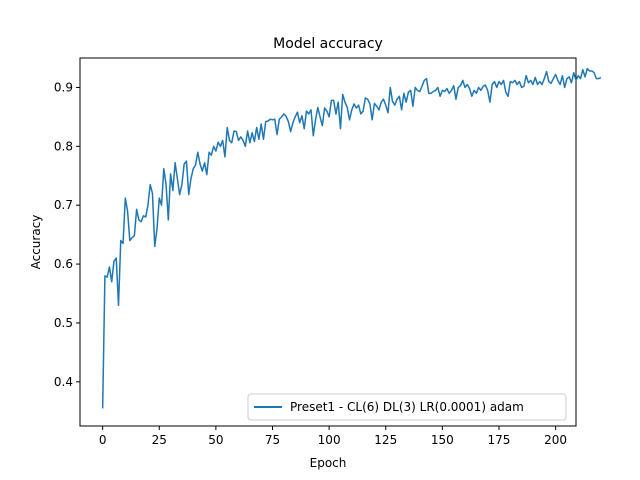 The height and width of the screenshot is (480, 640). Describe the element at coordinates (63, 264) in the screenshot. I see `y-tick-label: 0.6` at that location.